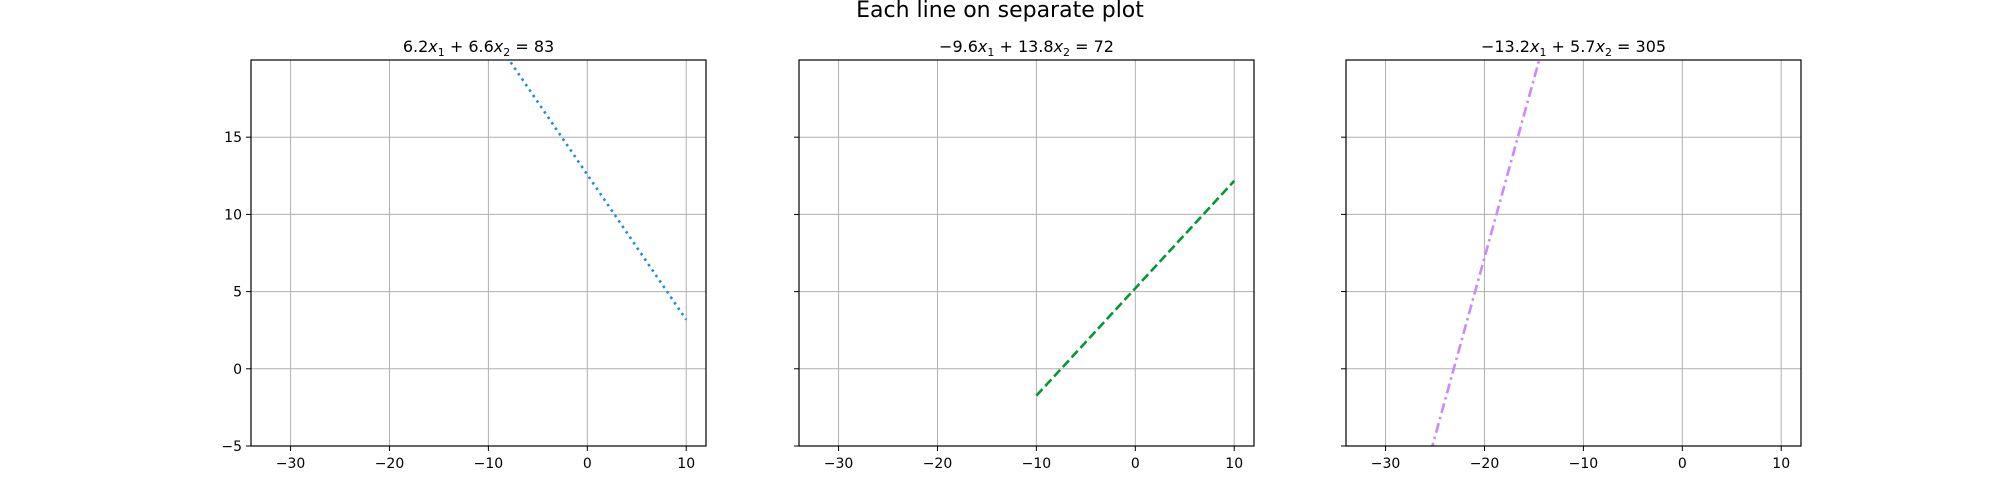  Describe the element at coordinates (1505, 46) in the screenshot. I see `title-part: −13.2` at that location.